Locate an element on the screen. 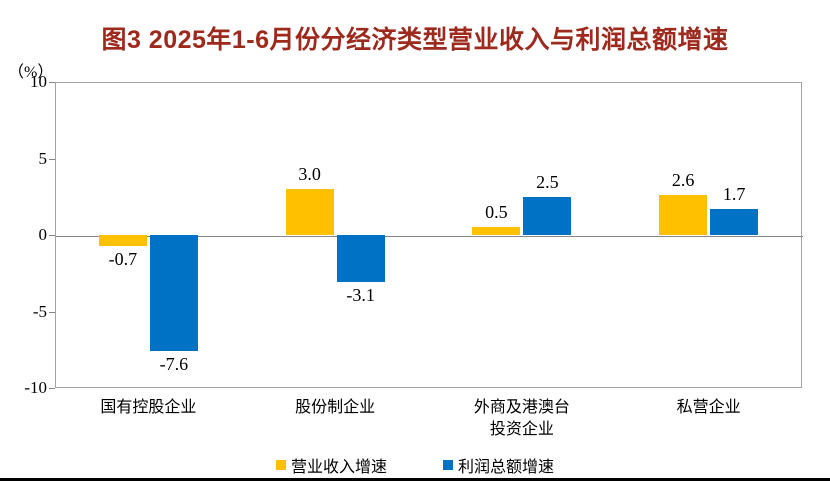 The height and width of the screenshot is (481, 830). bar-营业收入增速-私营企业 is located at coordinates (683, 215).